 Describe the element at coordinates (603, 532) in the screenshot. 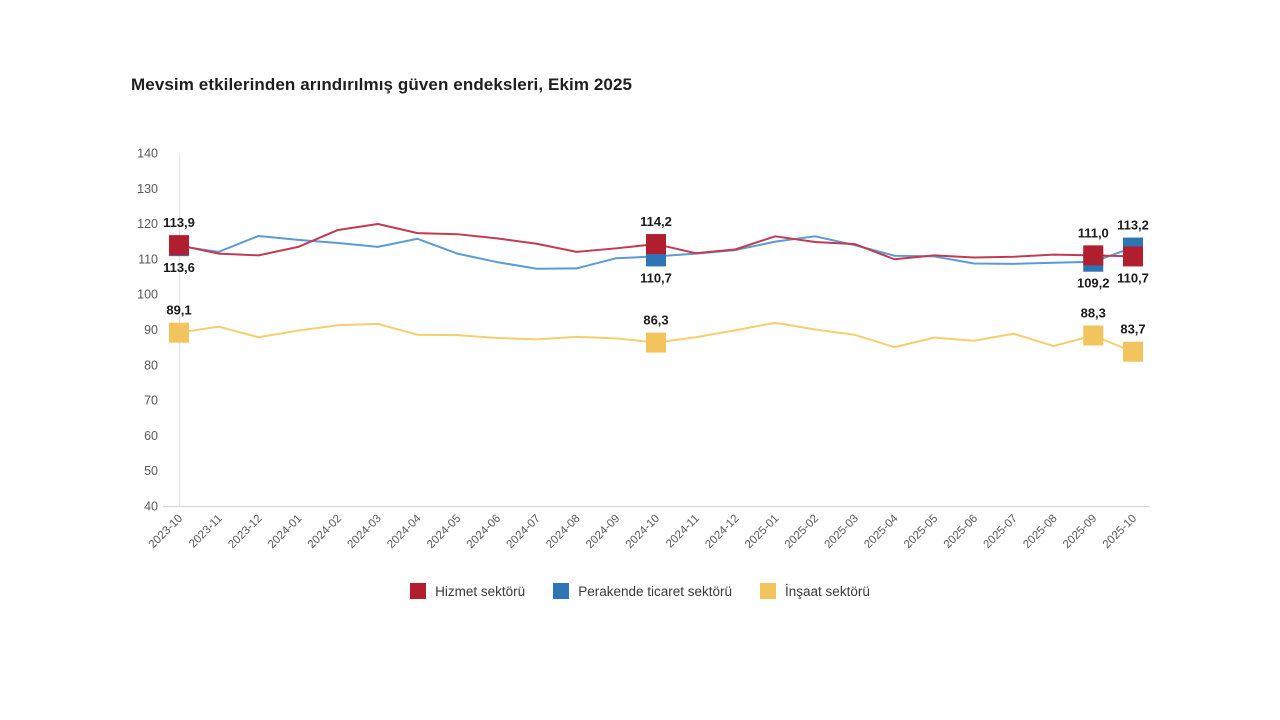

I see `x-tick-label: 2024-09` at that location.